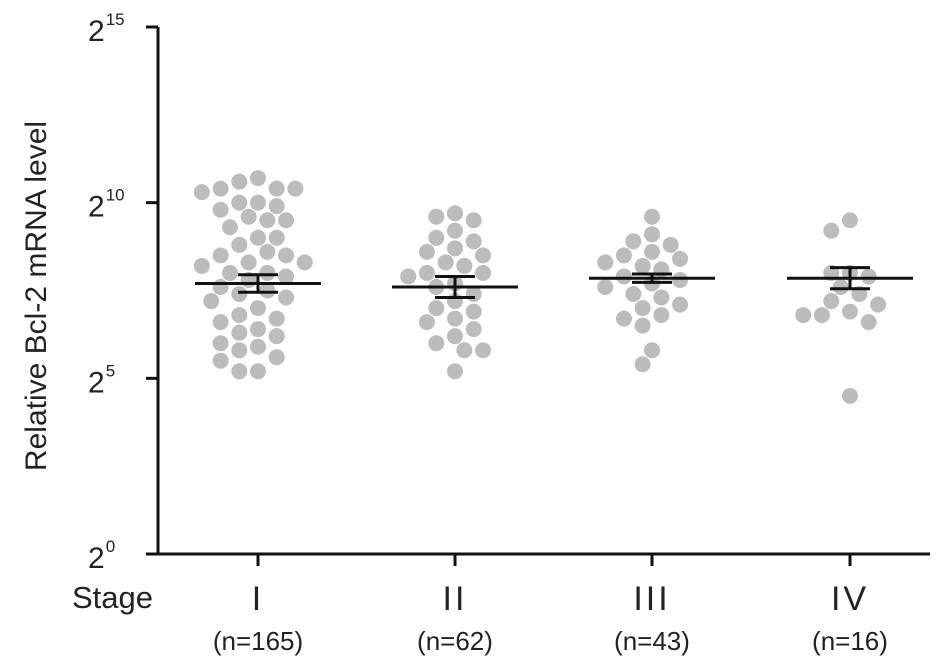  What do you see at coordinates (101, 380) in the screenshot?
I see `y-tick-label: 25` at bounding box center [101, 380].